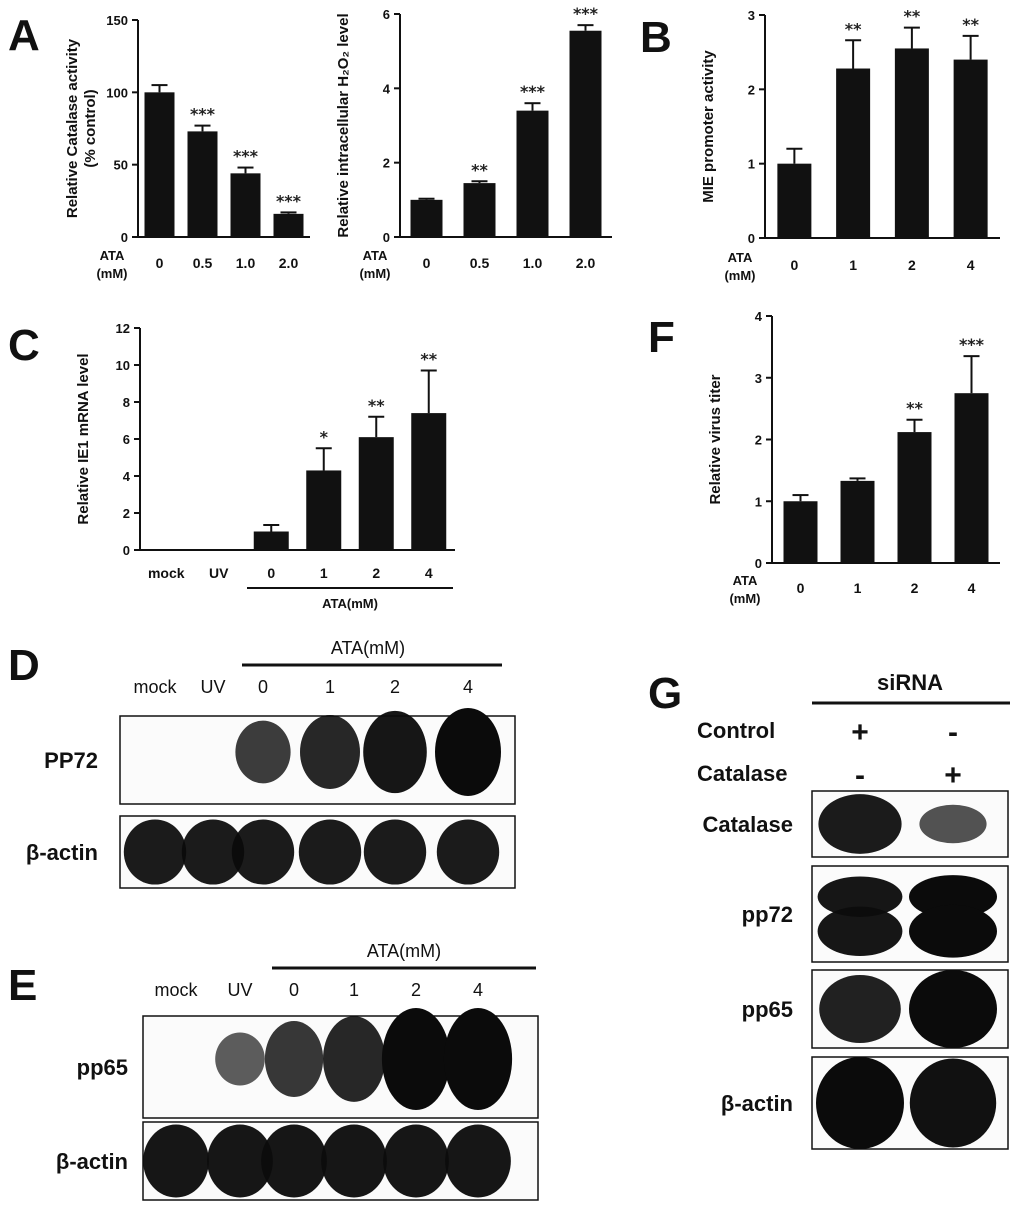 Image resolution: width=1024 pixels, height=1207 pixels. I want to click on x-tick-label: 0.5, so click(480, 263).